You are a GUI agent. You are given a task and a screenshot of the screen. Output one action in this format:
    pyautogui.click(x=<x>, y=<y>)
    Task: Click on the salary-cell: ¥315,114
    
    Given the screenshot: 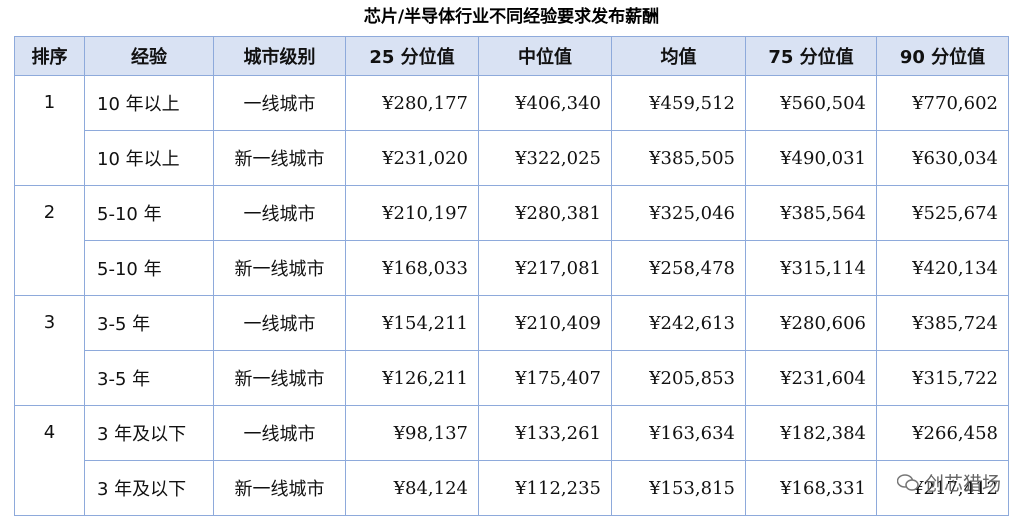 What is the action you would take?
    pyautogui.click(x=811, y=268)
    